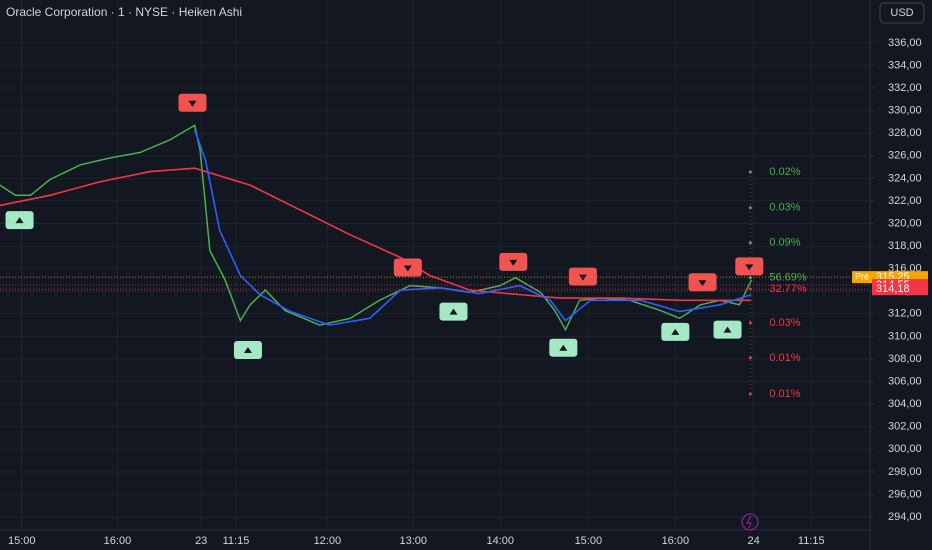  I want to click on price-tag, so click(900, 289).